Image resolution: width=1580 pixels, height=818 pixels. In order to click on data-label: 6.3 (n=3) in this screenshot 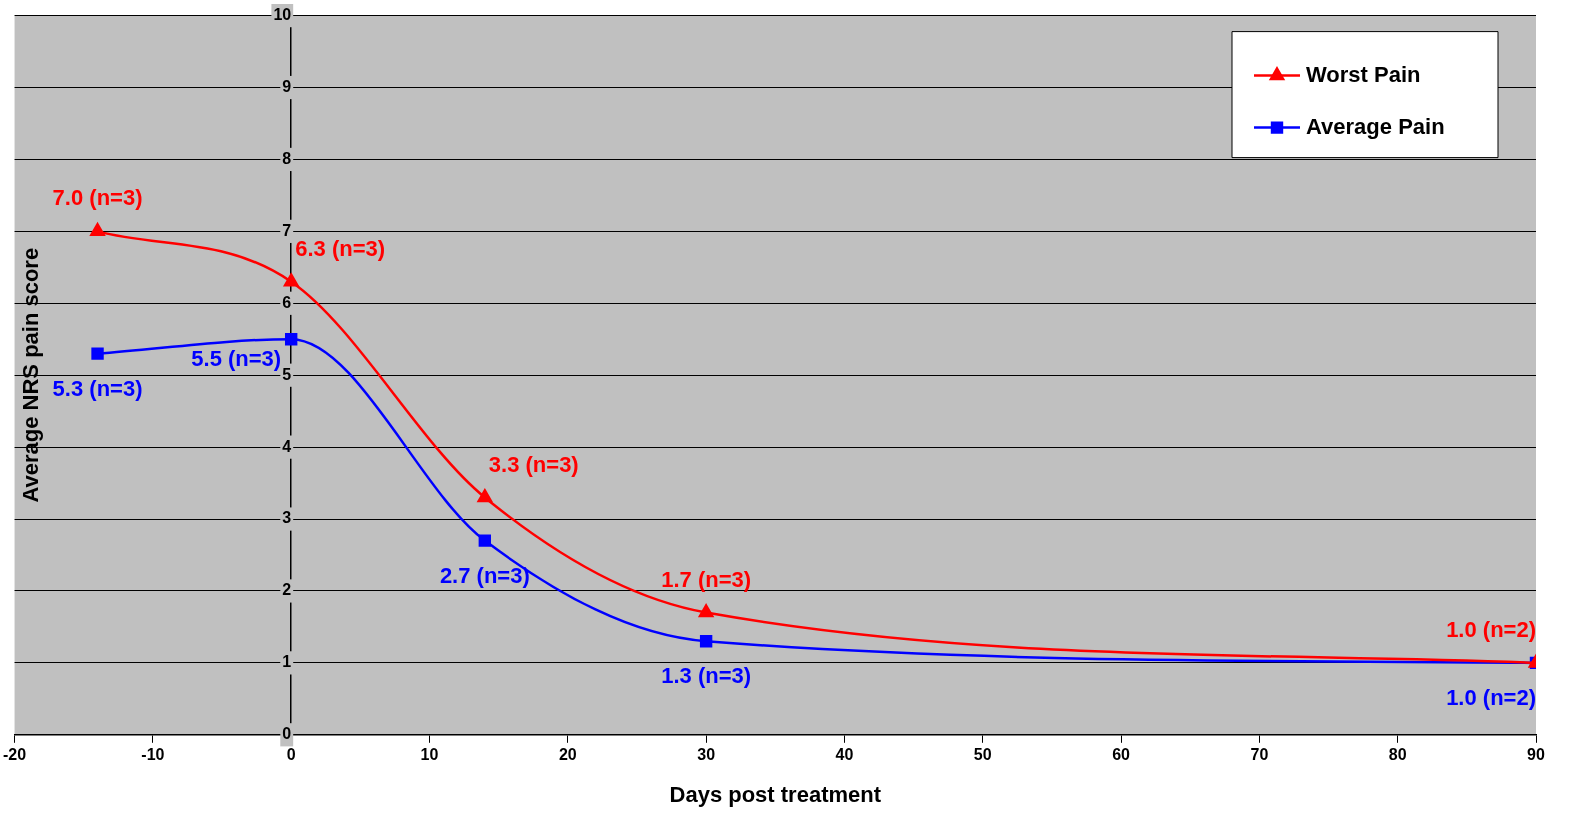, I will do `click(340, 248)`.